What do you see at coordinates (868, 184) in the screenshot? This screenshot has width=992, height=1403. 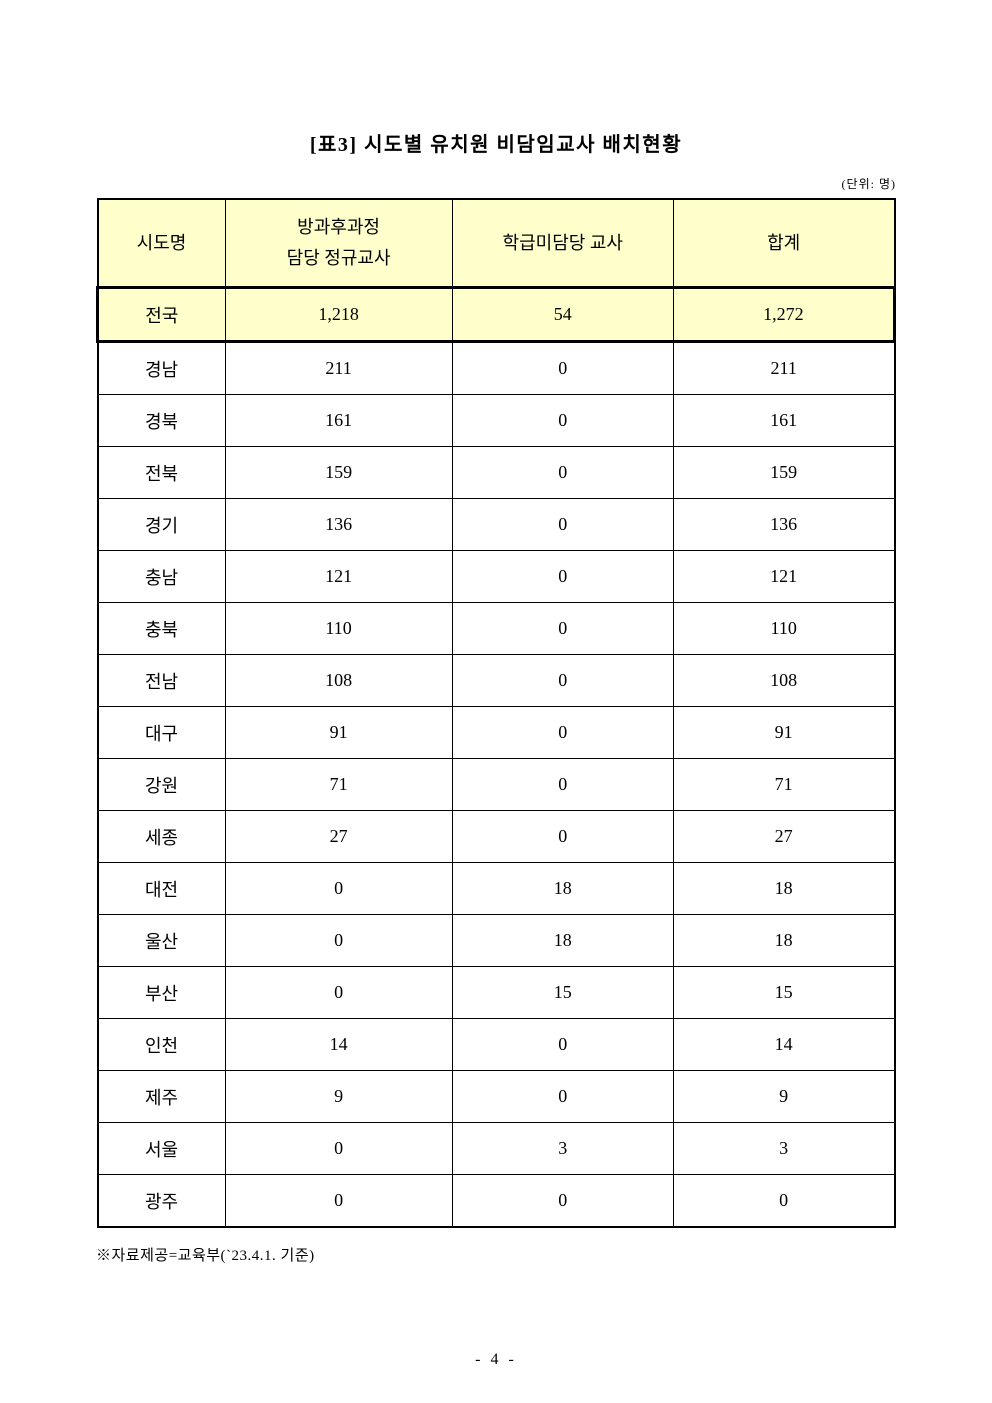 I see `unit-note: (단위: 명)` at bounding box center [868, 184].